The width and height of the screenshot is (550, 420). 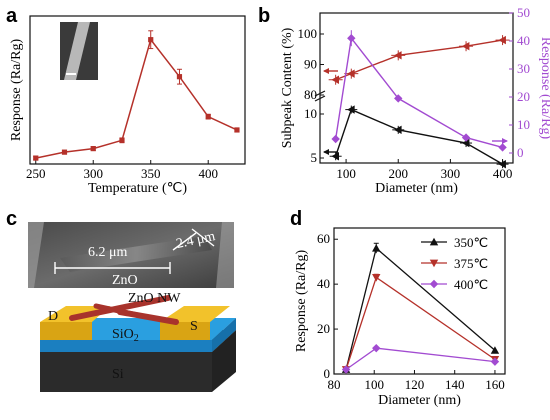 I want to click on y2-tick-label: 20, so click(x=523, y=96).